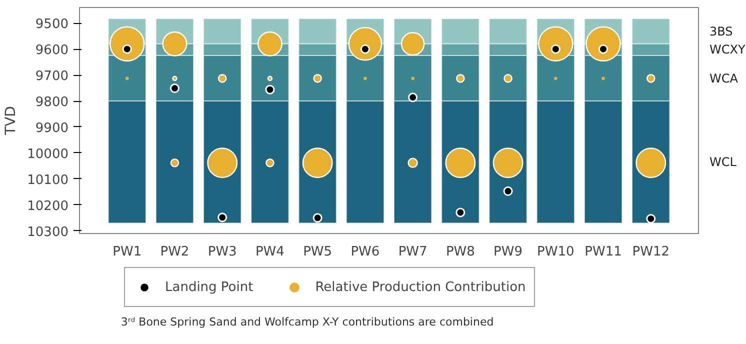  I want to click on x-tick-label: PW9, so click(508, 252).